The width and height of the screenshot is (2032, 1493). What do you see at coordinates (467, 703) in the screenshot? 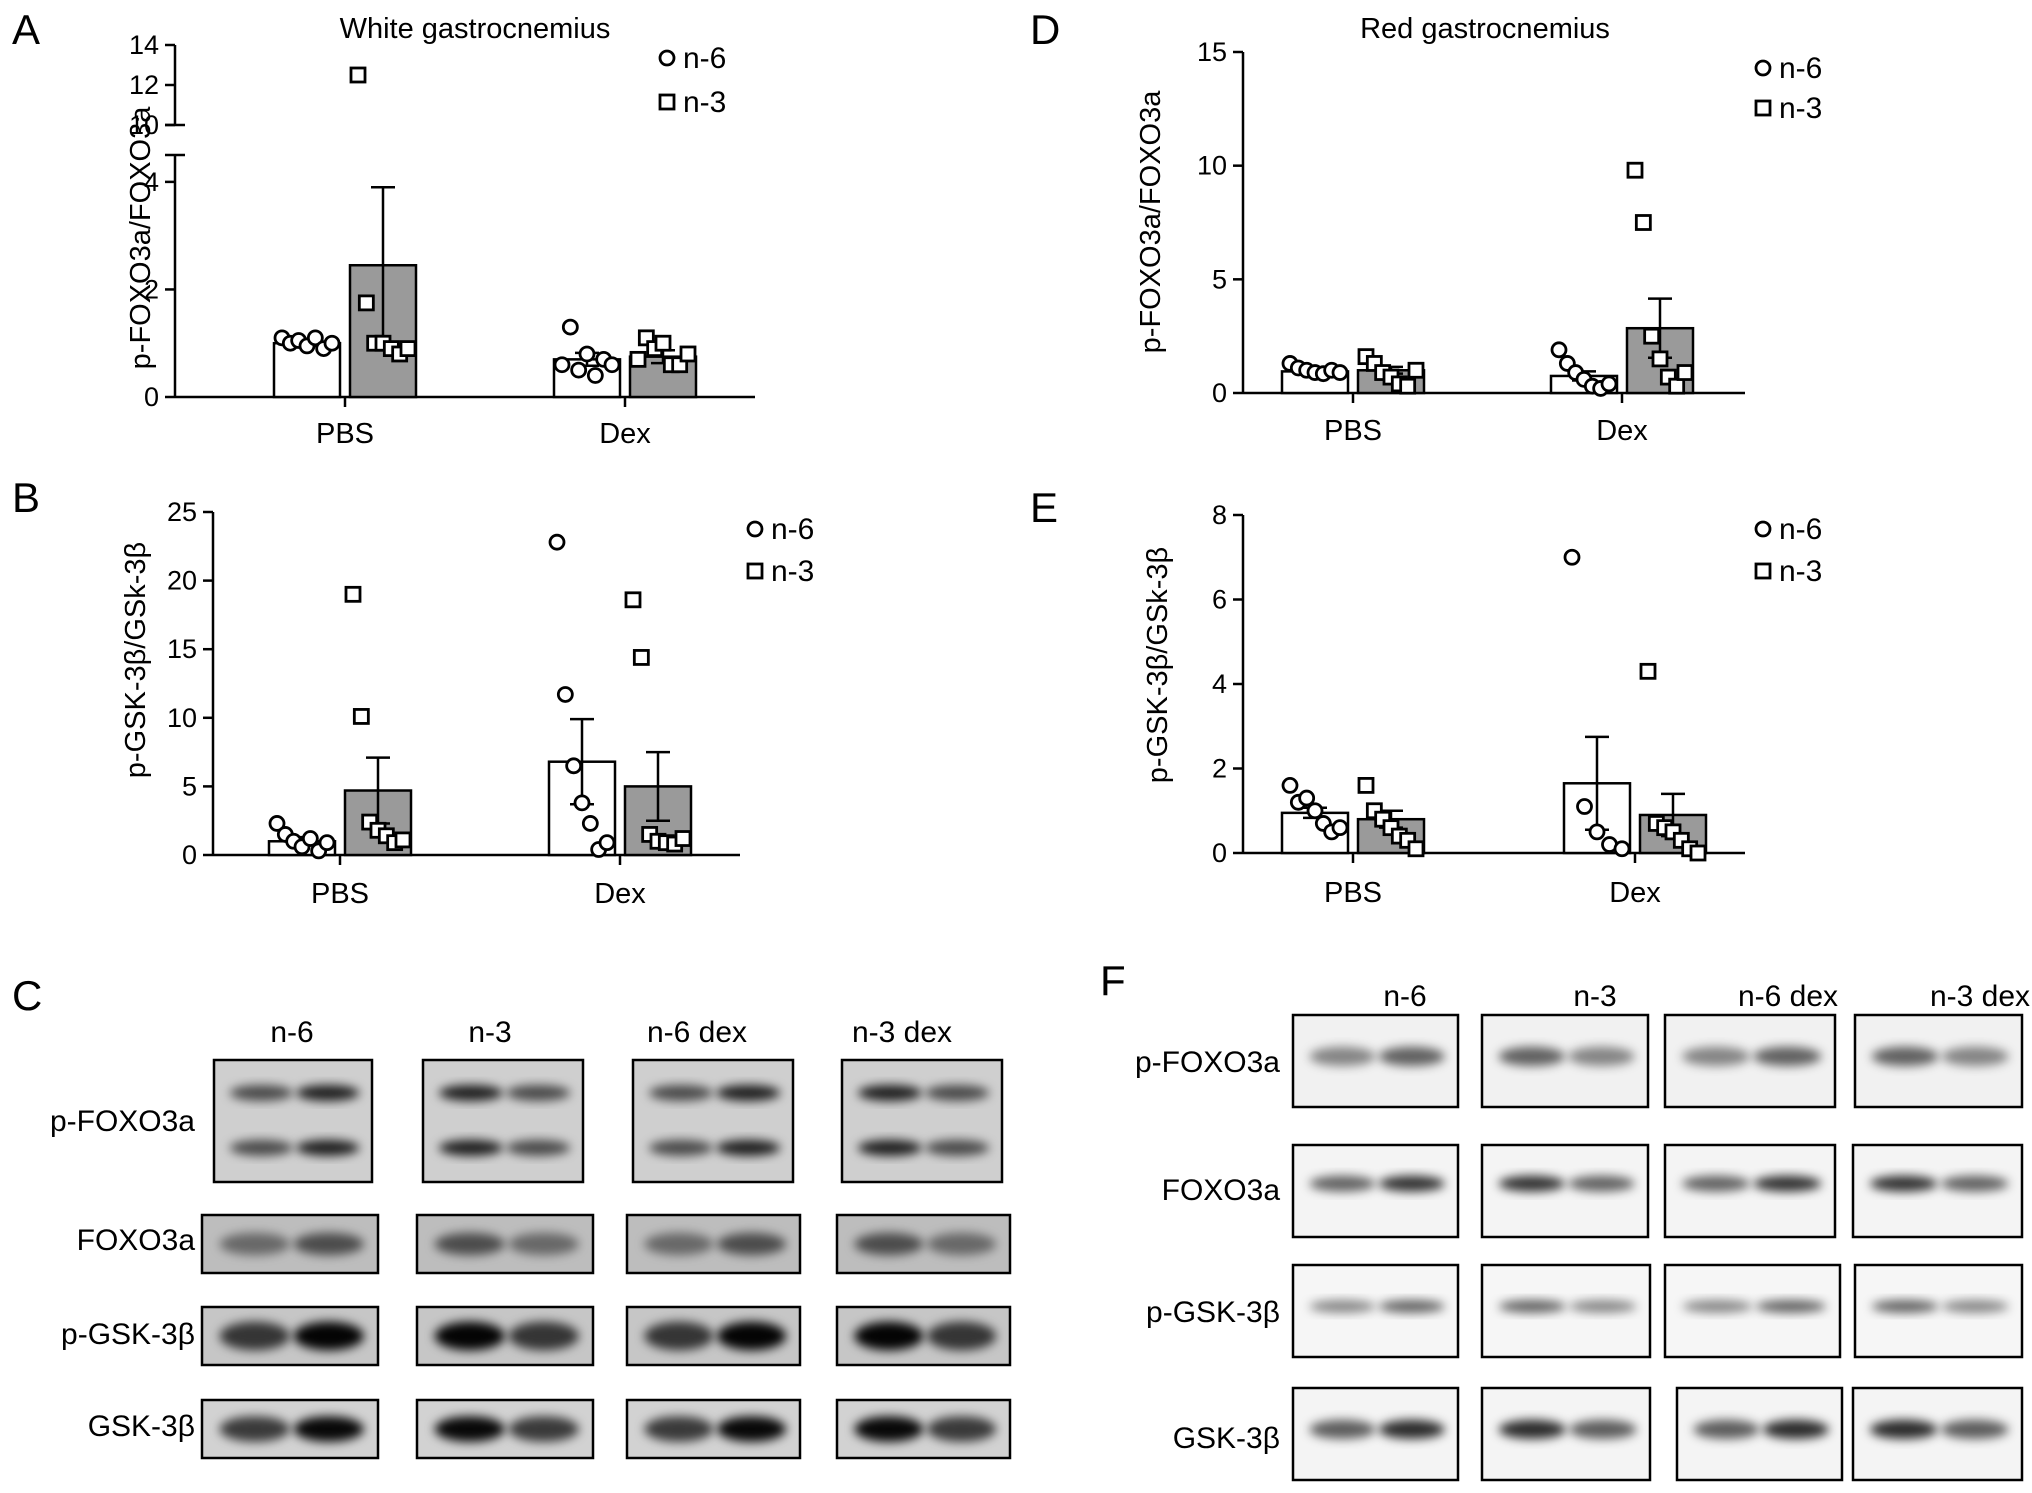
I see `chart-panel-b: p-GSK-3β/GSk-3β 0 5 10 15 20 25 PBS Dex n-6 n-3` at bounding box center [467, 703].